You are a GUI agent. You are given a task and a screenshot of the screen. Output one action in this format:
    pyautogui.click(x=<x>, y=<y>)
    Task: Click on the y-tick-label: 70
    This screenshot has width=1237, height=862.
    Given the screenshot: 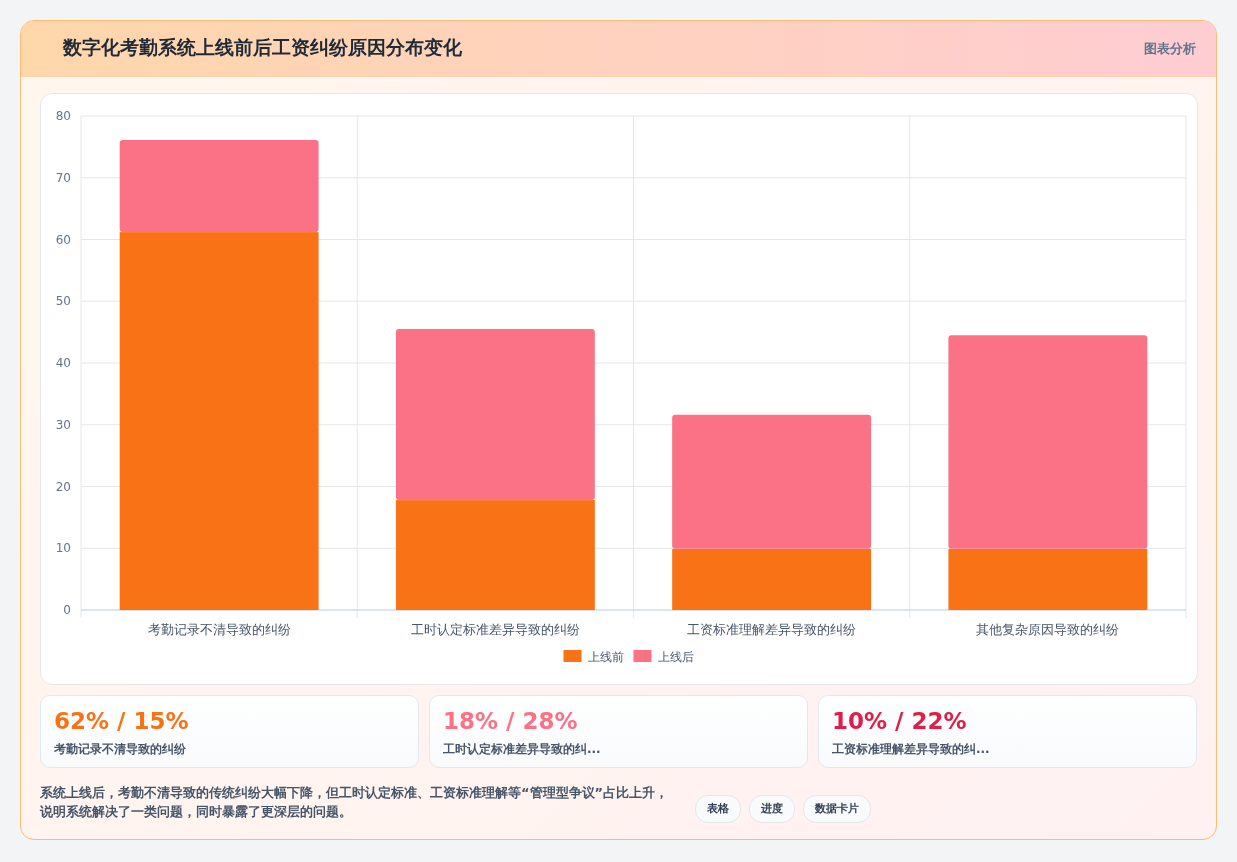 What is the action you would take?
    pyautogui.click(x=63, y=177)
    